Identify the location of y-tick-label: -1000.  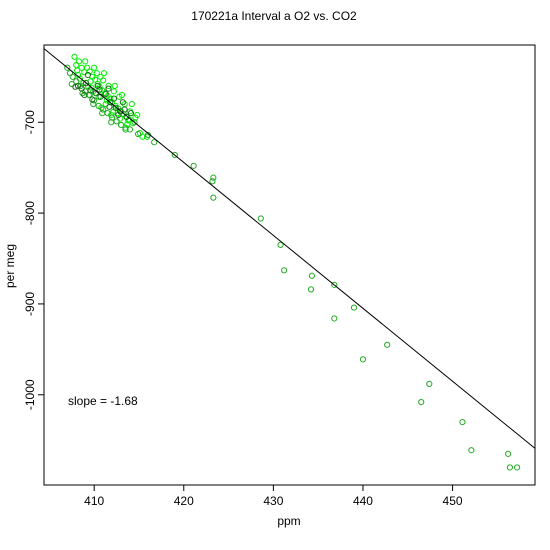
(30, 394).